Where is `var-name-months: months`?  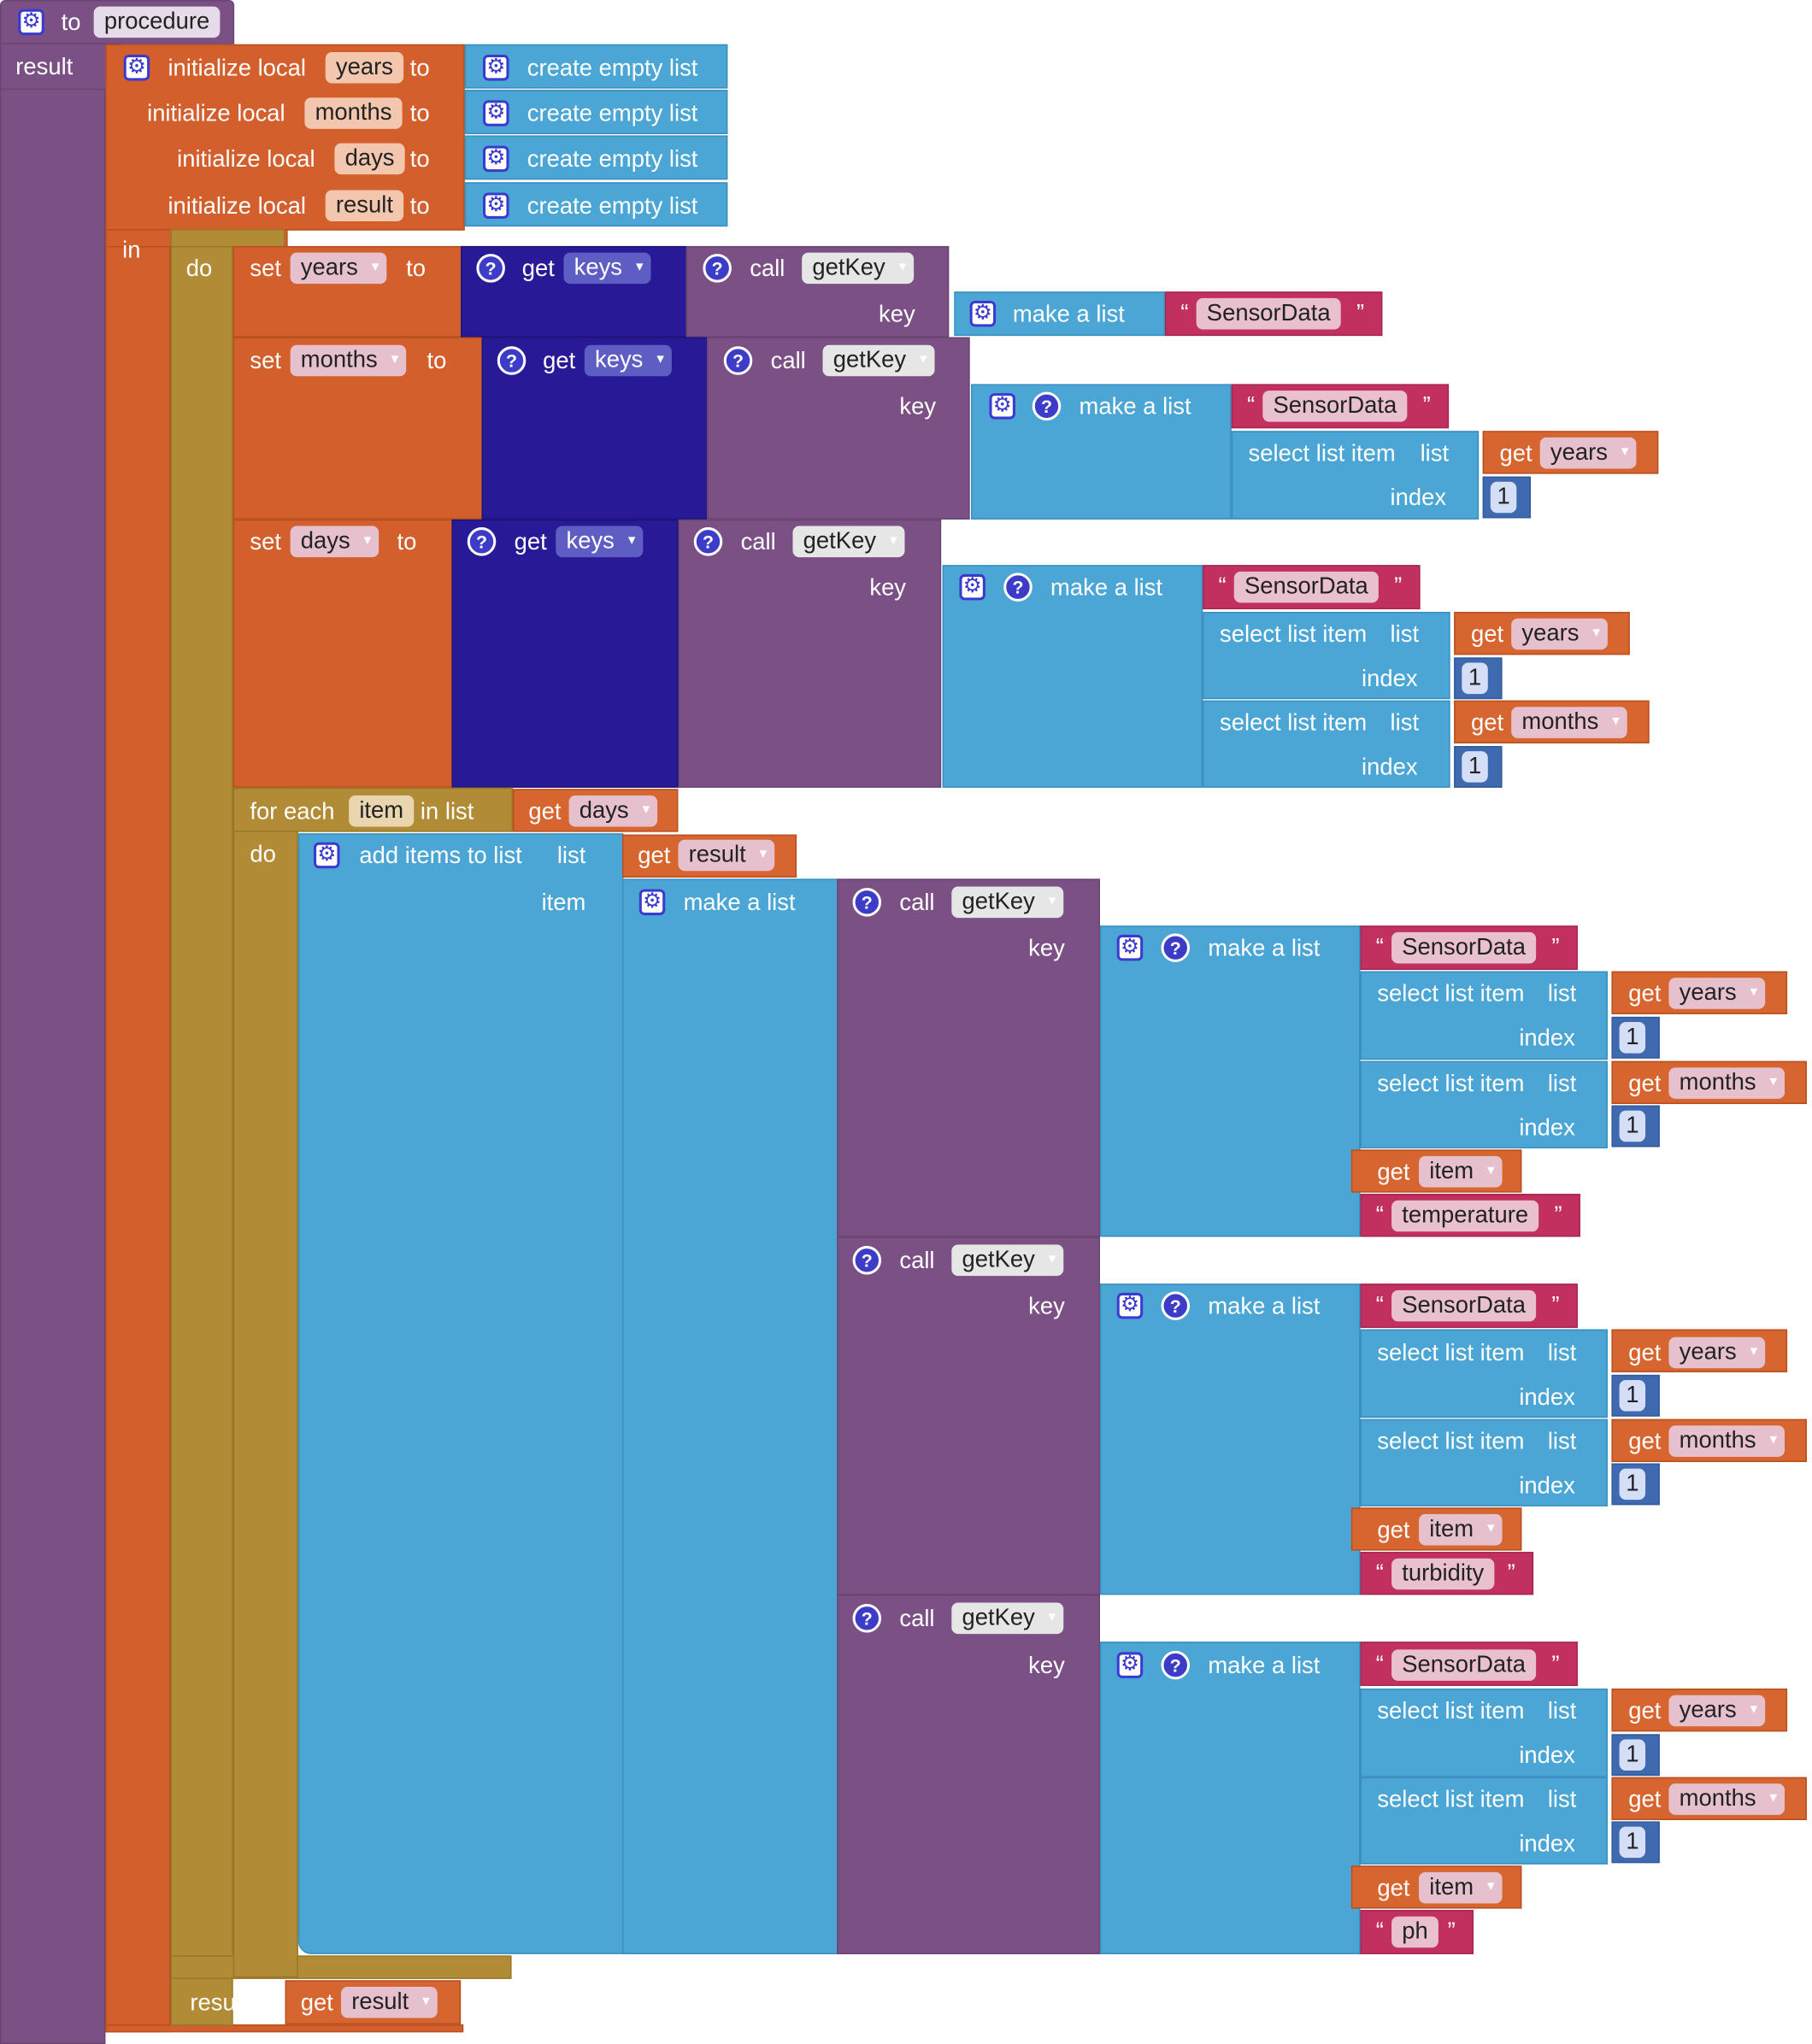
var-name-months: months is located at coordinates (354, 113).